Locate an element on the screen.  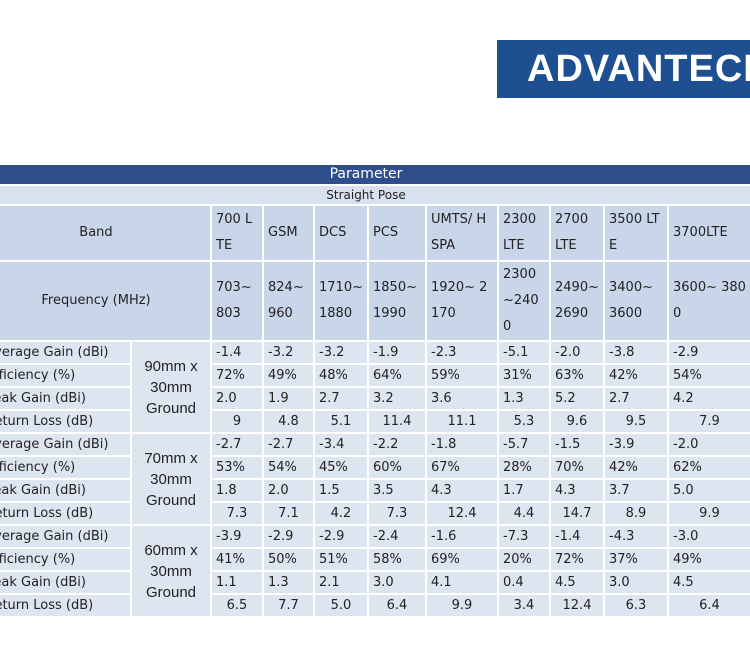
value: 6.3 is located at coordinates (636, 605).